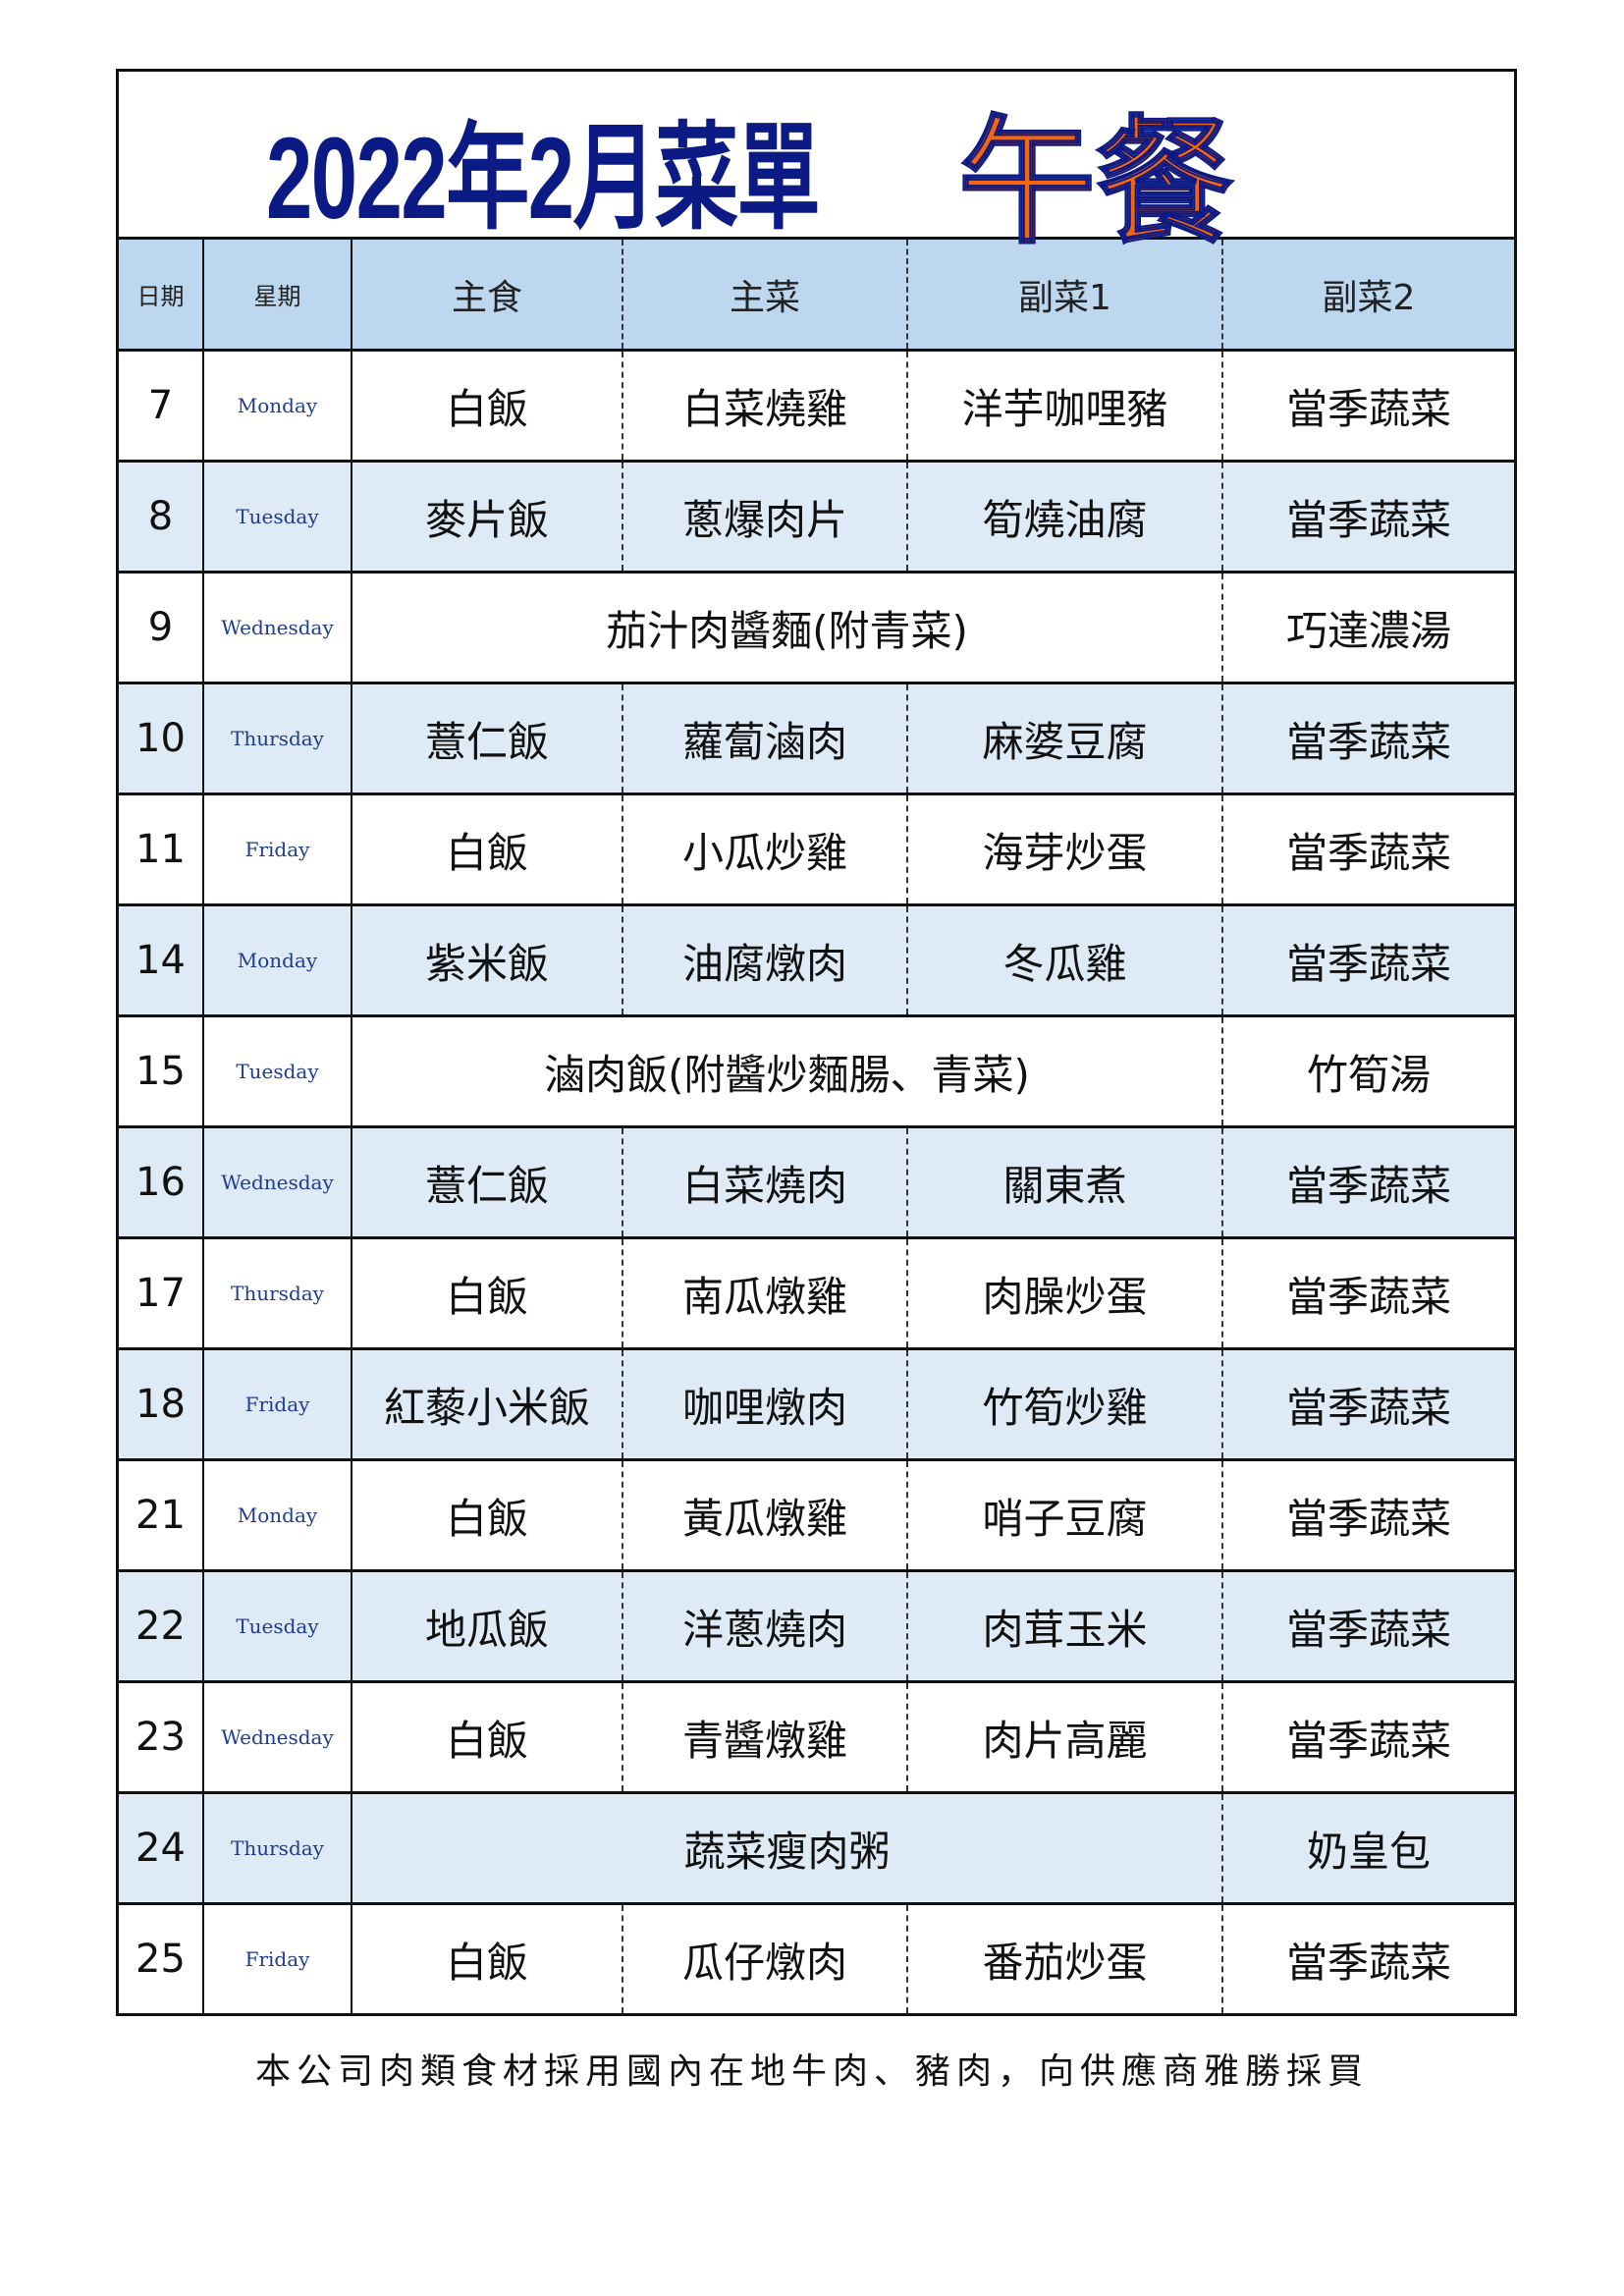  I want to click on date-cell: 16, so click(161, 1181).